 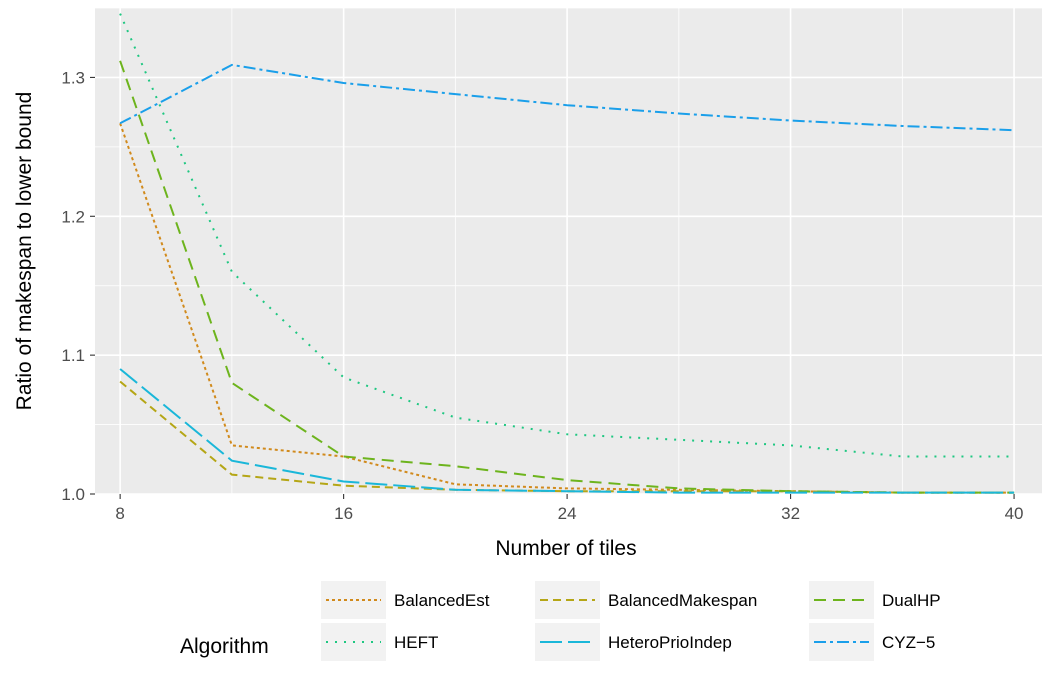 I want to click on x-axis: 8 16 24 32 40, so click(x=569, y=508).